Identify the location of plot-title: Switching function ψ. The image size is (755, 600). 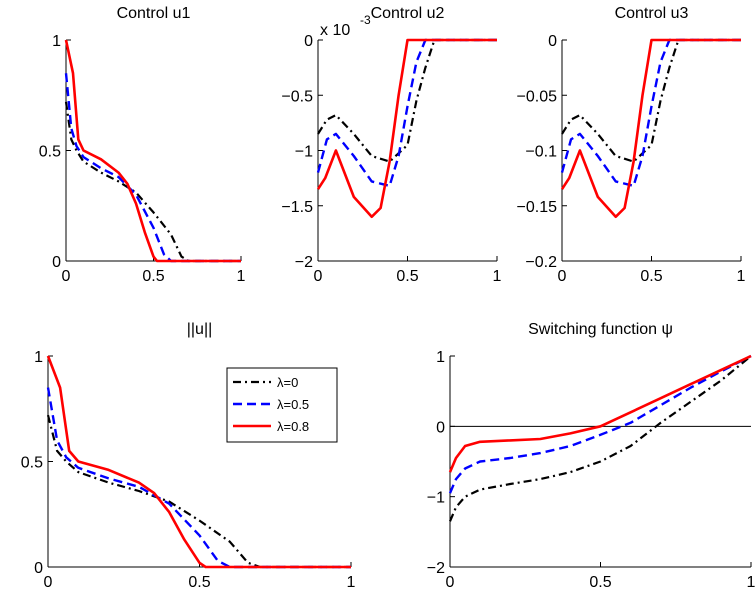
(600, 329).